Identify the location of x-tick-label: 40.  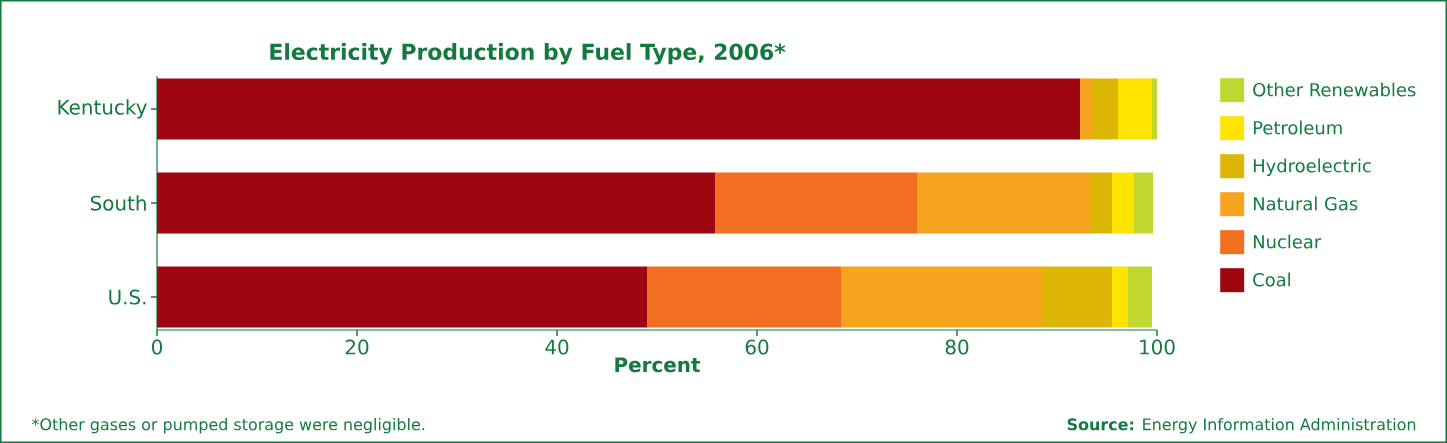
(557, 347).